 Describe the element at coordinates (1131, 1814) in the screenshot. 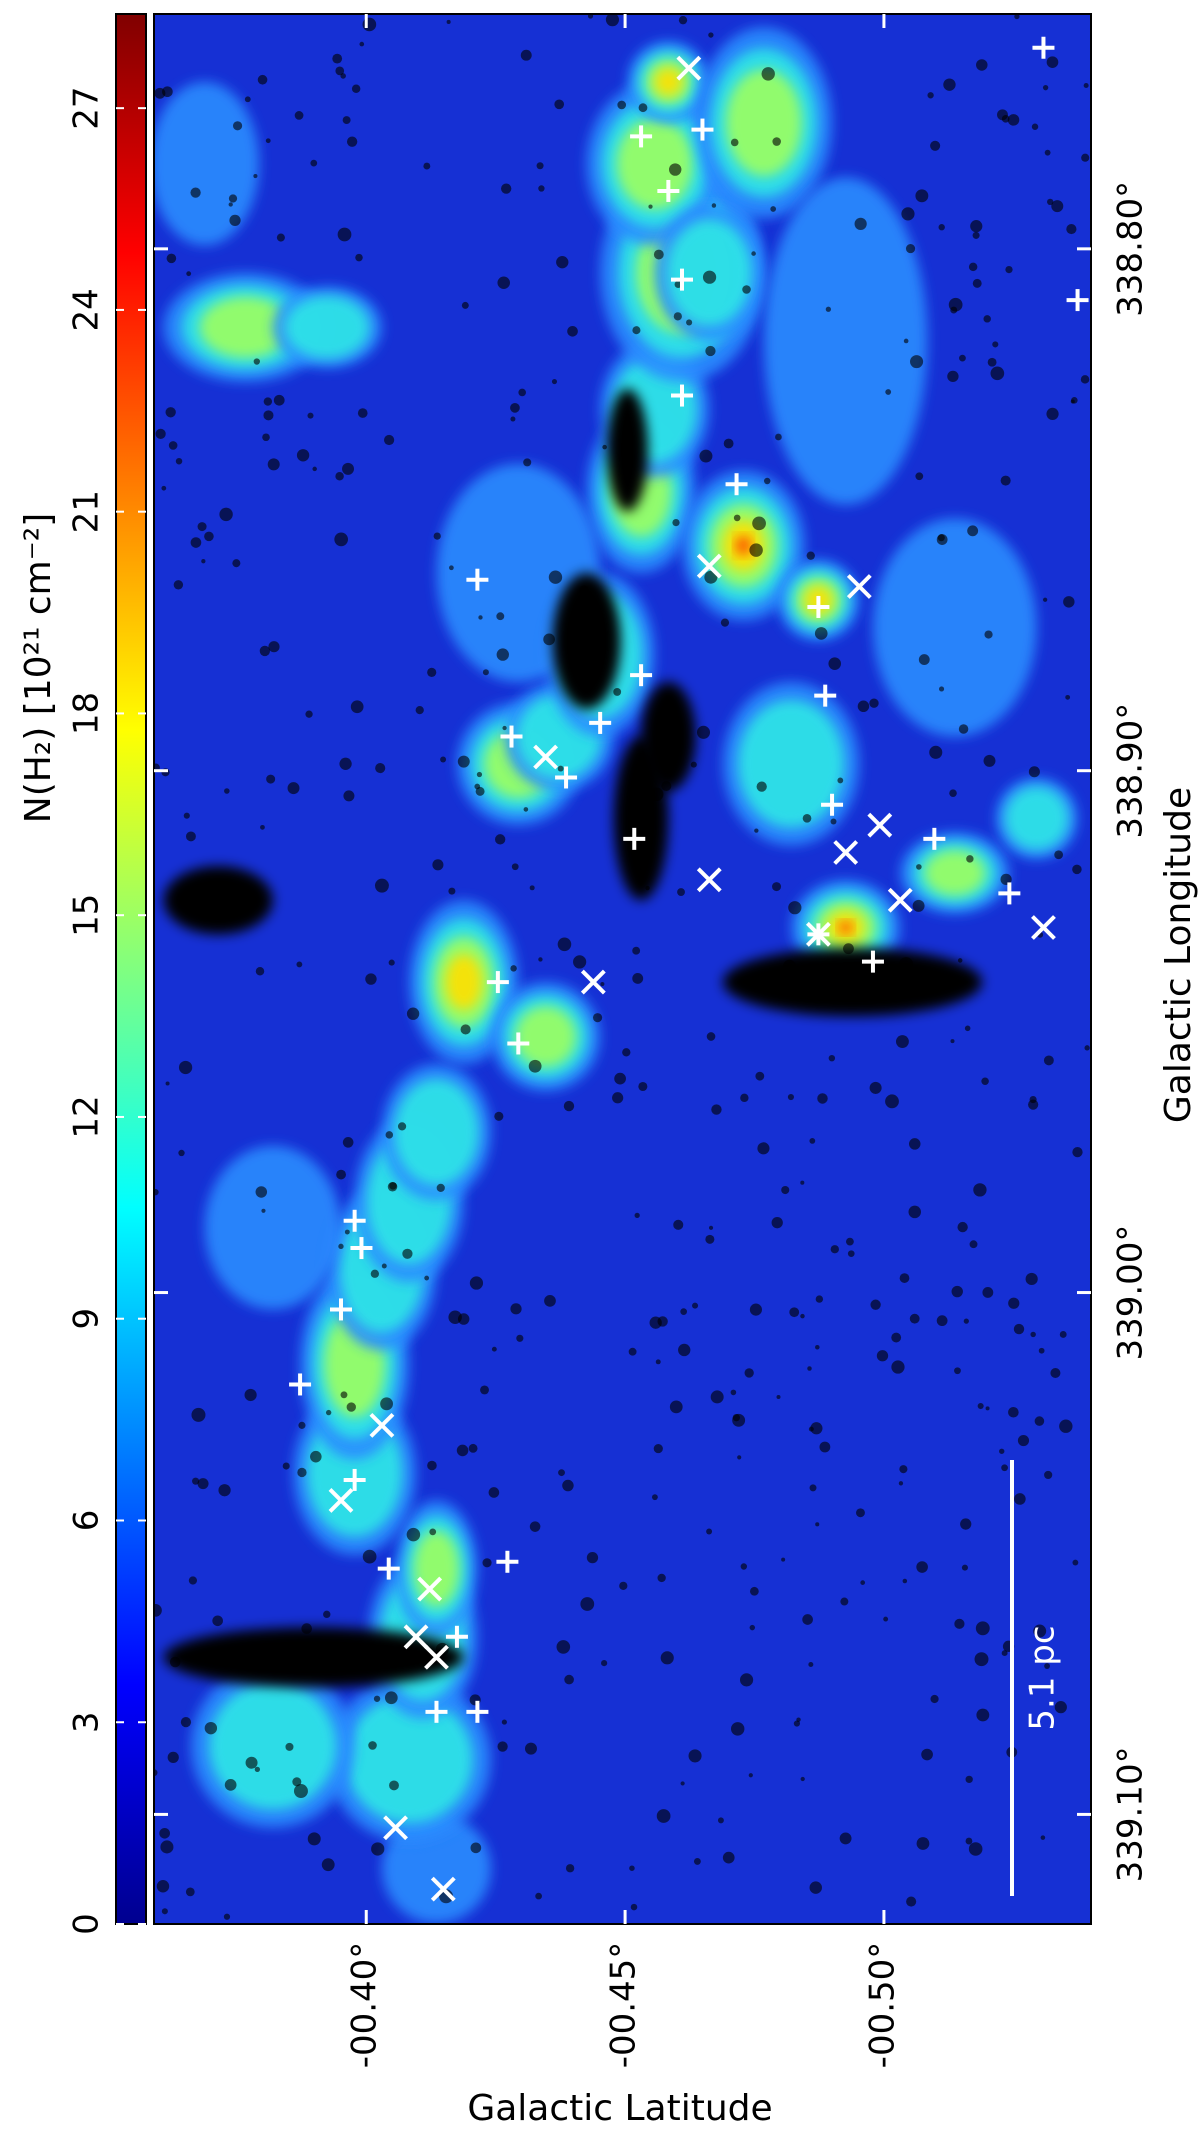

I see `y-tick-label: 339.10°` at that location.